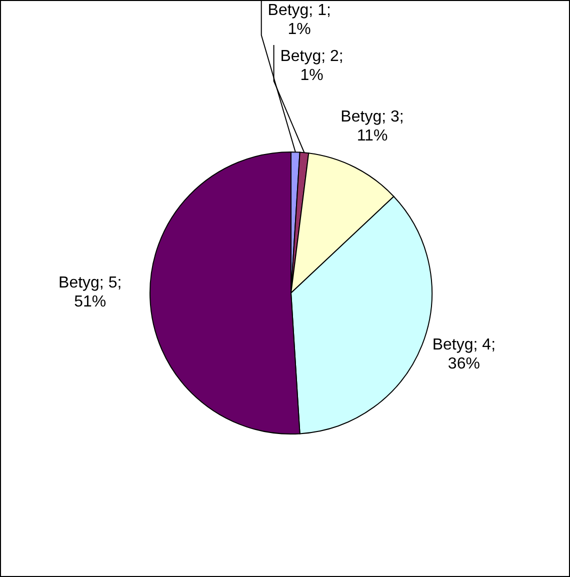 Image resolution: width=570 pixels, height=577 pixels. What do you see at coordinates (299, 20) in the screenshot?
I see `text: Betyg; 1; 1%` at bounding box center [299, 20].